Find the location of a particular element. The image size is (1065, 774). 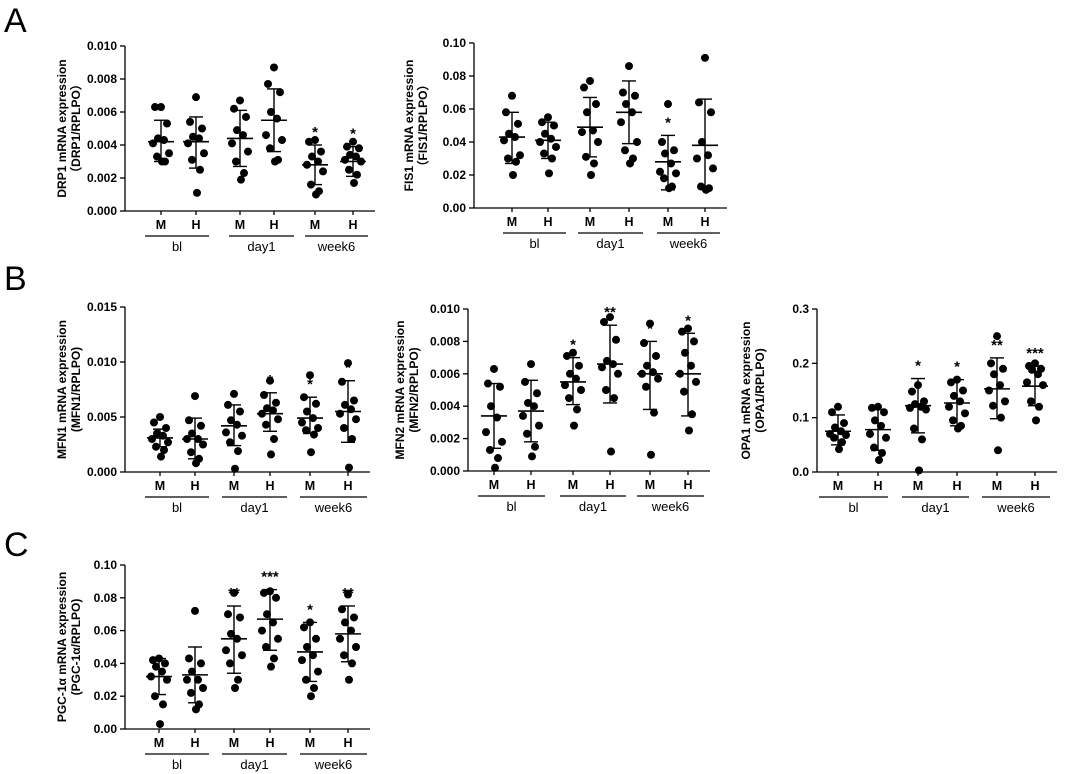

y-tick-label: 0.06 is located at coordinates (455, 109).